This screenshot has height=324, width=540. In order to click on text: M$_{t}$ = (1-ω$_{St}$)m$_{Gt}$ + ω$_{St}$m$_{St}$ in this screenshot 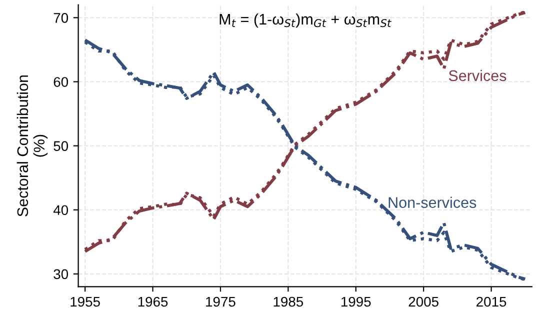, I will do `click(306, 20)`.